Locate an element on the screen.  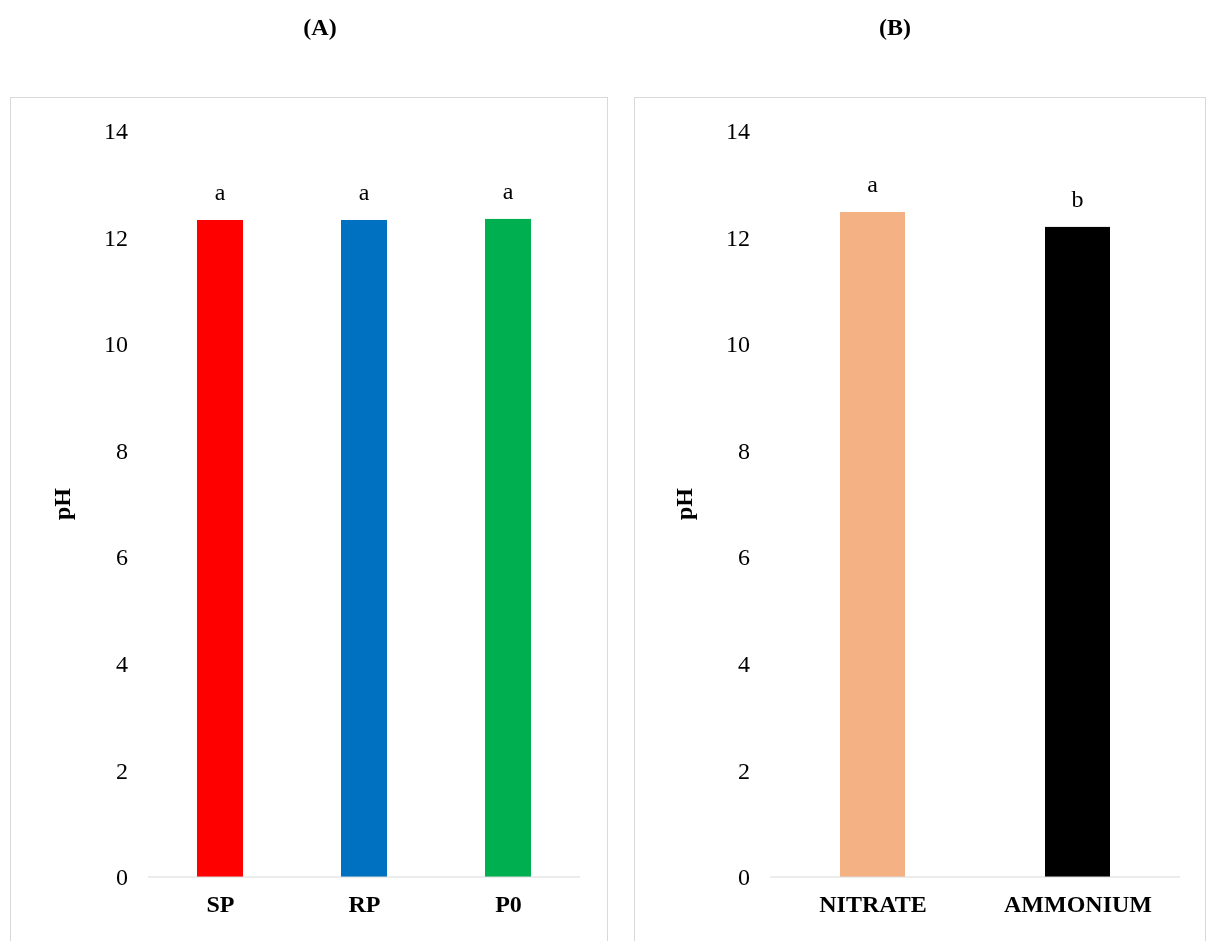
x-tick-label: NITRATE is located at coordinates (873, 904).